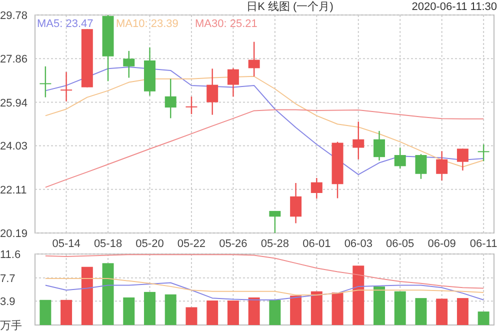 This screenshot has height=333, width=500. Describe the element at coordinates (150, 244) in the screenshot. I see `x-tick-label: 05-20` at that location.